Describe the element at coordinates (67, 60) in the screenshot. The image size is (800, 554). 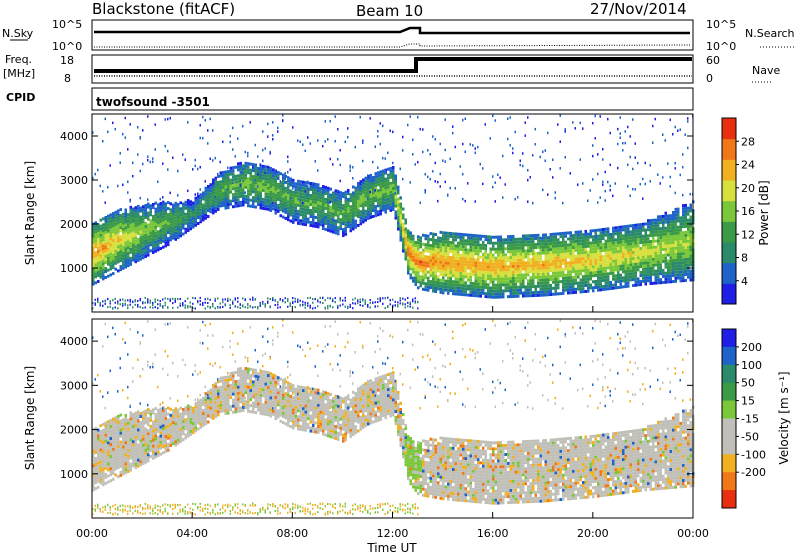
I see `freq-tick-high: 18` at that location.